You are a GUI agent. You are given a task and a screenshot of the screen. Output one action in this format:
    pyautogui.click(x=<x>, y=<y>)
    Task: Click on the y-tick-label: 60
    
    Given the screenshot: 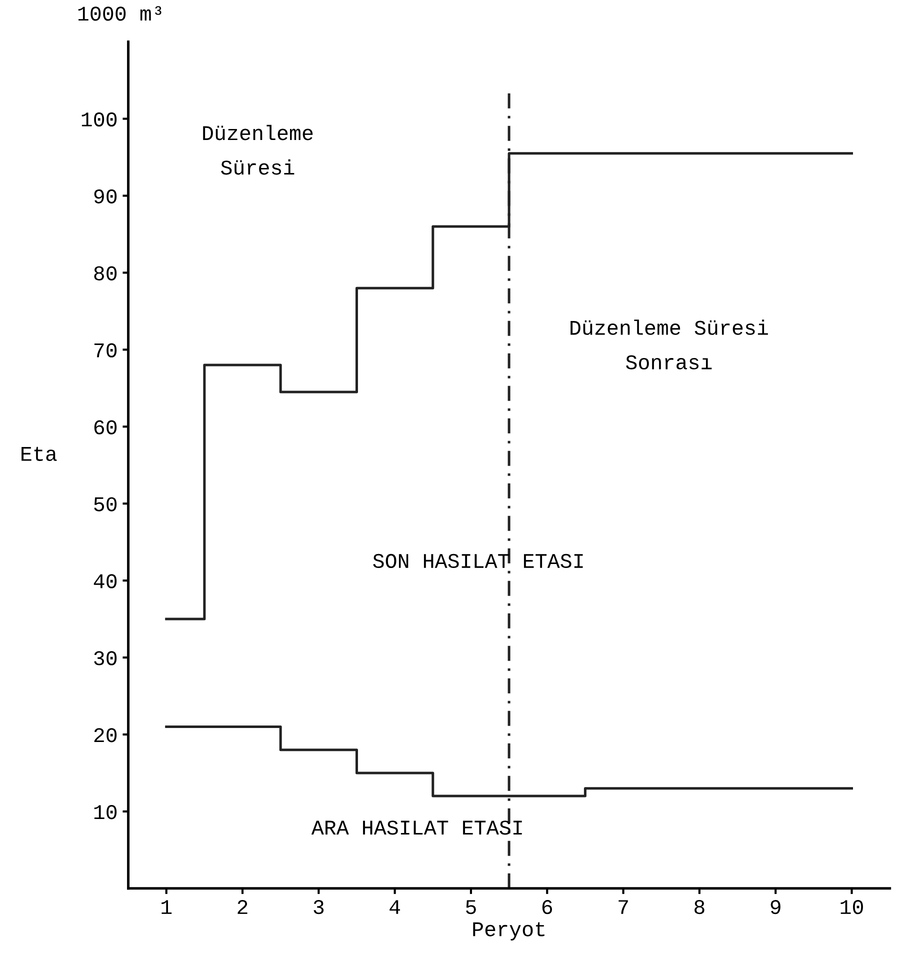 What is the action you would take?
    pyautogui.click(x=105, y=427)
    